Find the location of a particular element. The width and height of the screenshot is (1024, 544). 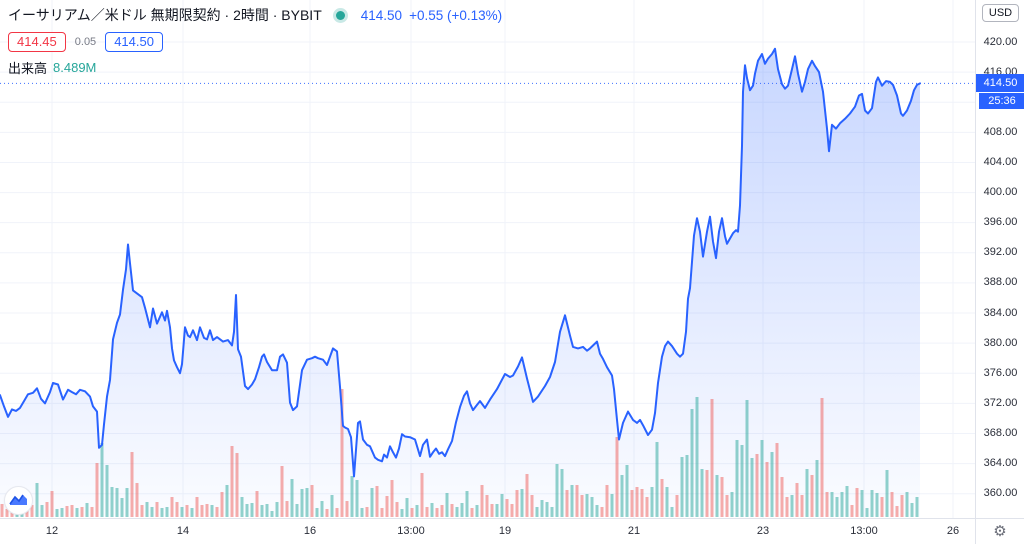

symbol-title: イーサリアム／米ドル 無期限契約 · 2時間 · BYBIT is located at coordinates (165, 15).